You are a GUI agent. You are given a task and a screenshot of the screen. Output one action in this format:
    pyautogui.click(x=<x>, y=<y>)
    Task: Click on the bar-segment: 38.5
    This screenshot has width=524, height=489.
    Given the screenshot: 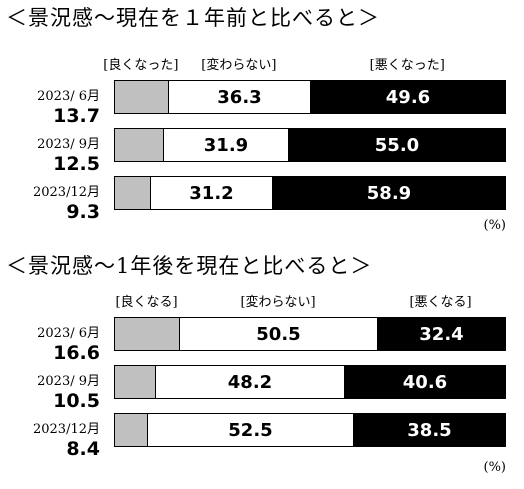 What is the action you would take?
    pyautogui.click(x=429, y=430)
    